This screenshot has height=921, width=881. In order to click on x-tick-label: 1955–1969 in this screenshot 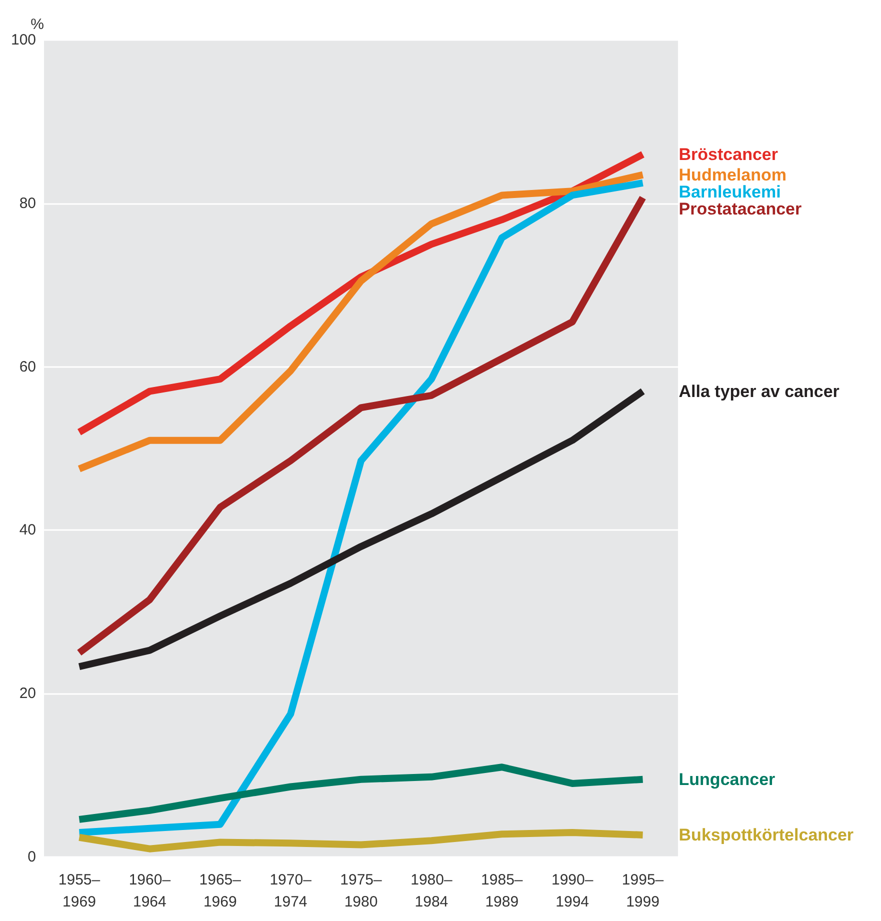, I will do `click(79, 891)`.